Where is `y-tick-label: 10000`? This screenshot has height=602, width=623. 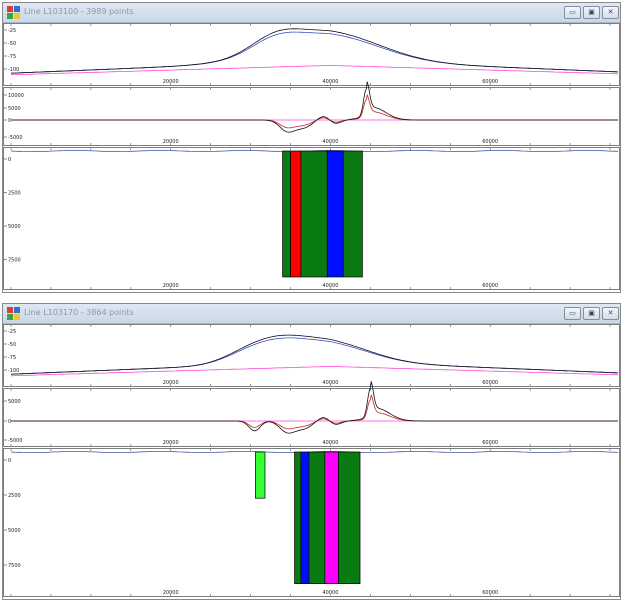 y-tick-label: 10000 is located at coordinates (16, 96).